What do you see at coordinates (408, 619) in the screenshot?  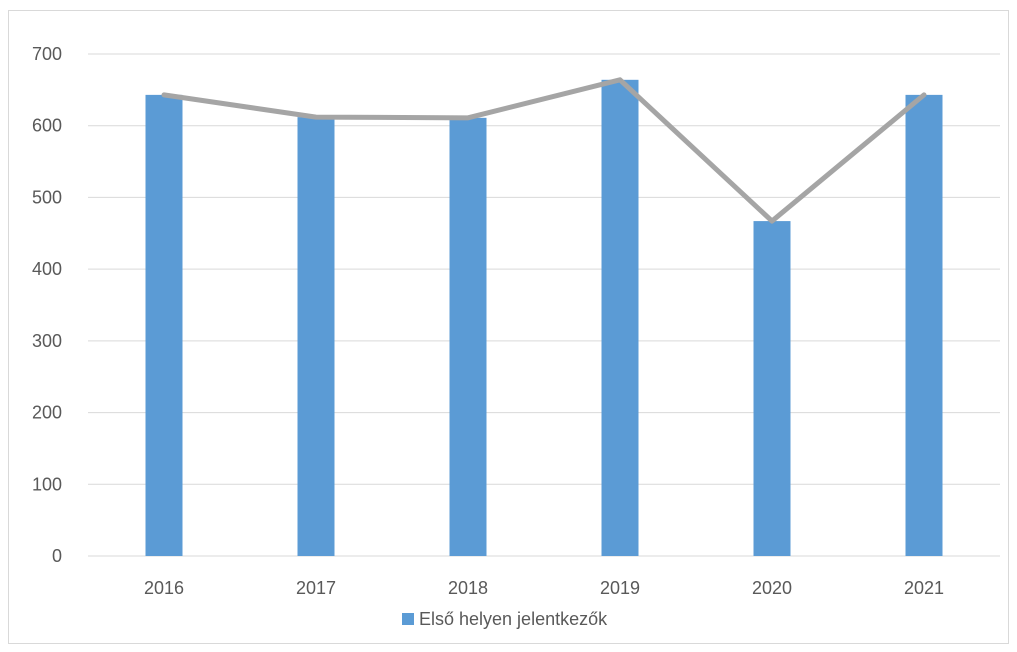 I see `legend-swatch` at bounding box center [408, 619].